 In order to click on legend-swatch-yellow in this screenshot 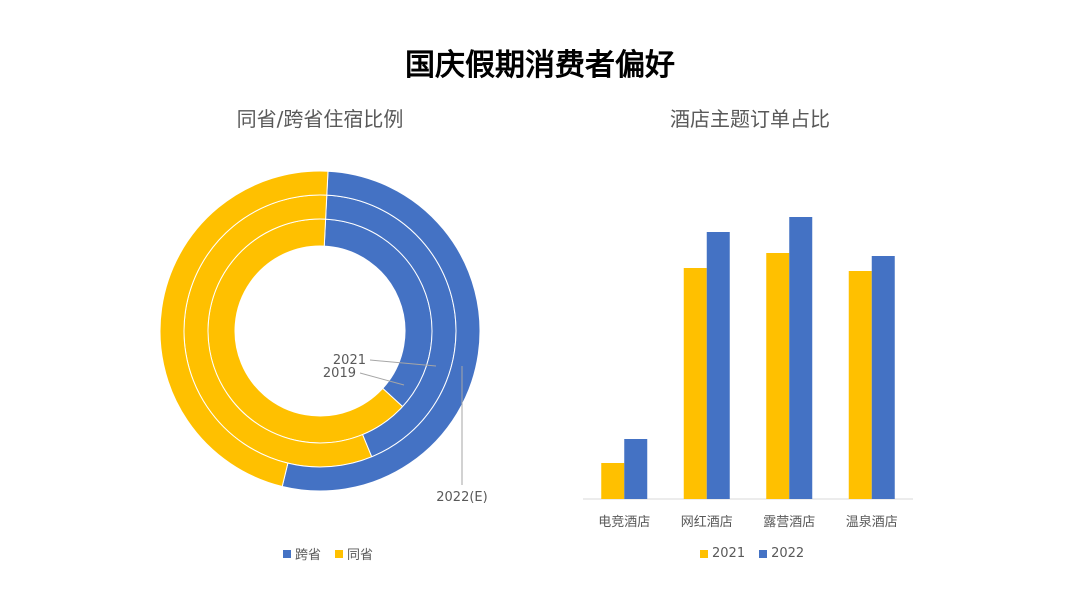, I will do `click(339, 553)`.